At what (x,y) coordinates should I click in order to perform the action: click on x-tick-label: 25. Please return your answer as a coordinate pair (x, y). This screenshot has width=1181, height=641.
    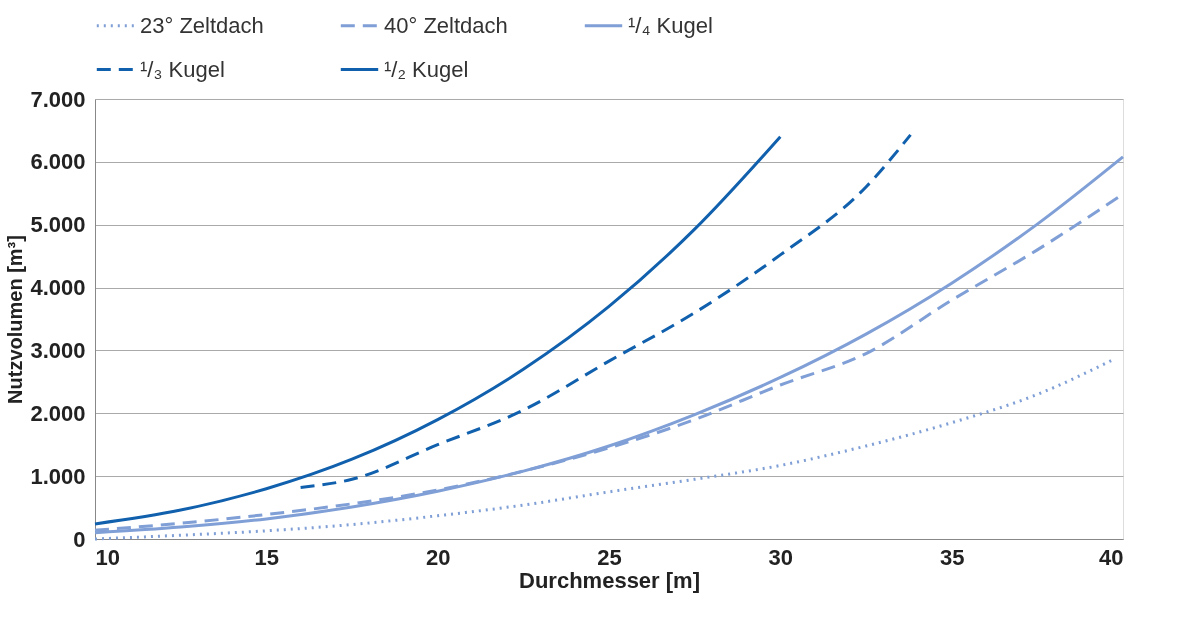
    Looking at the image, I should click on (609, 557).